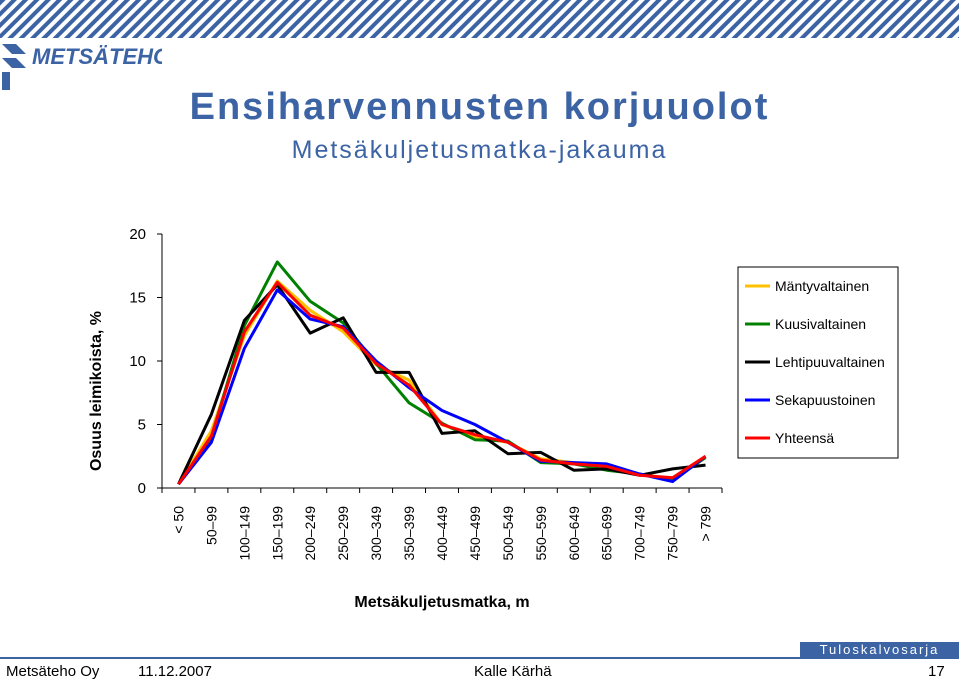 The image size is (959, 681). What do you see at coordinates (137, 361) in the screenshot?
I see `y-tick-label: 10` at bounding box center [137, 361].